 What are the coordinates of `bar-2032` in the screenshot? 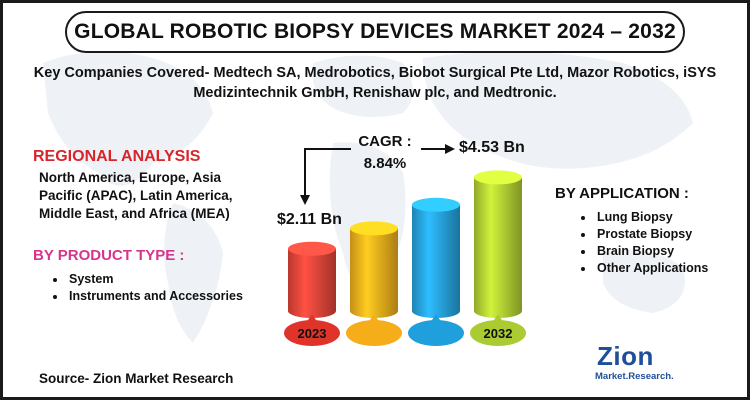 It's located at (498, 244).